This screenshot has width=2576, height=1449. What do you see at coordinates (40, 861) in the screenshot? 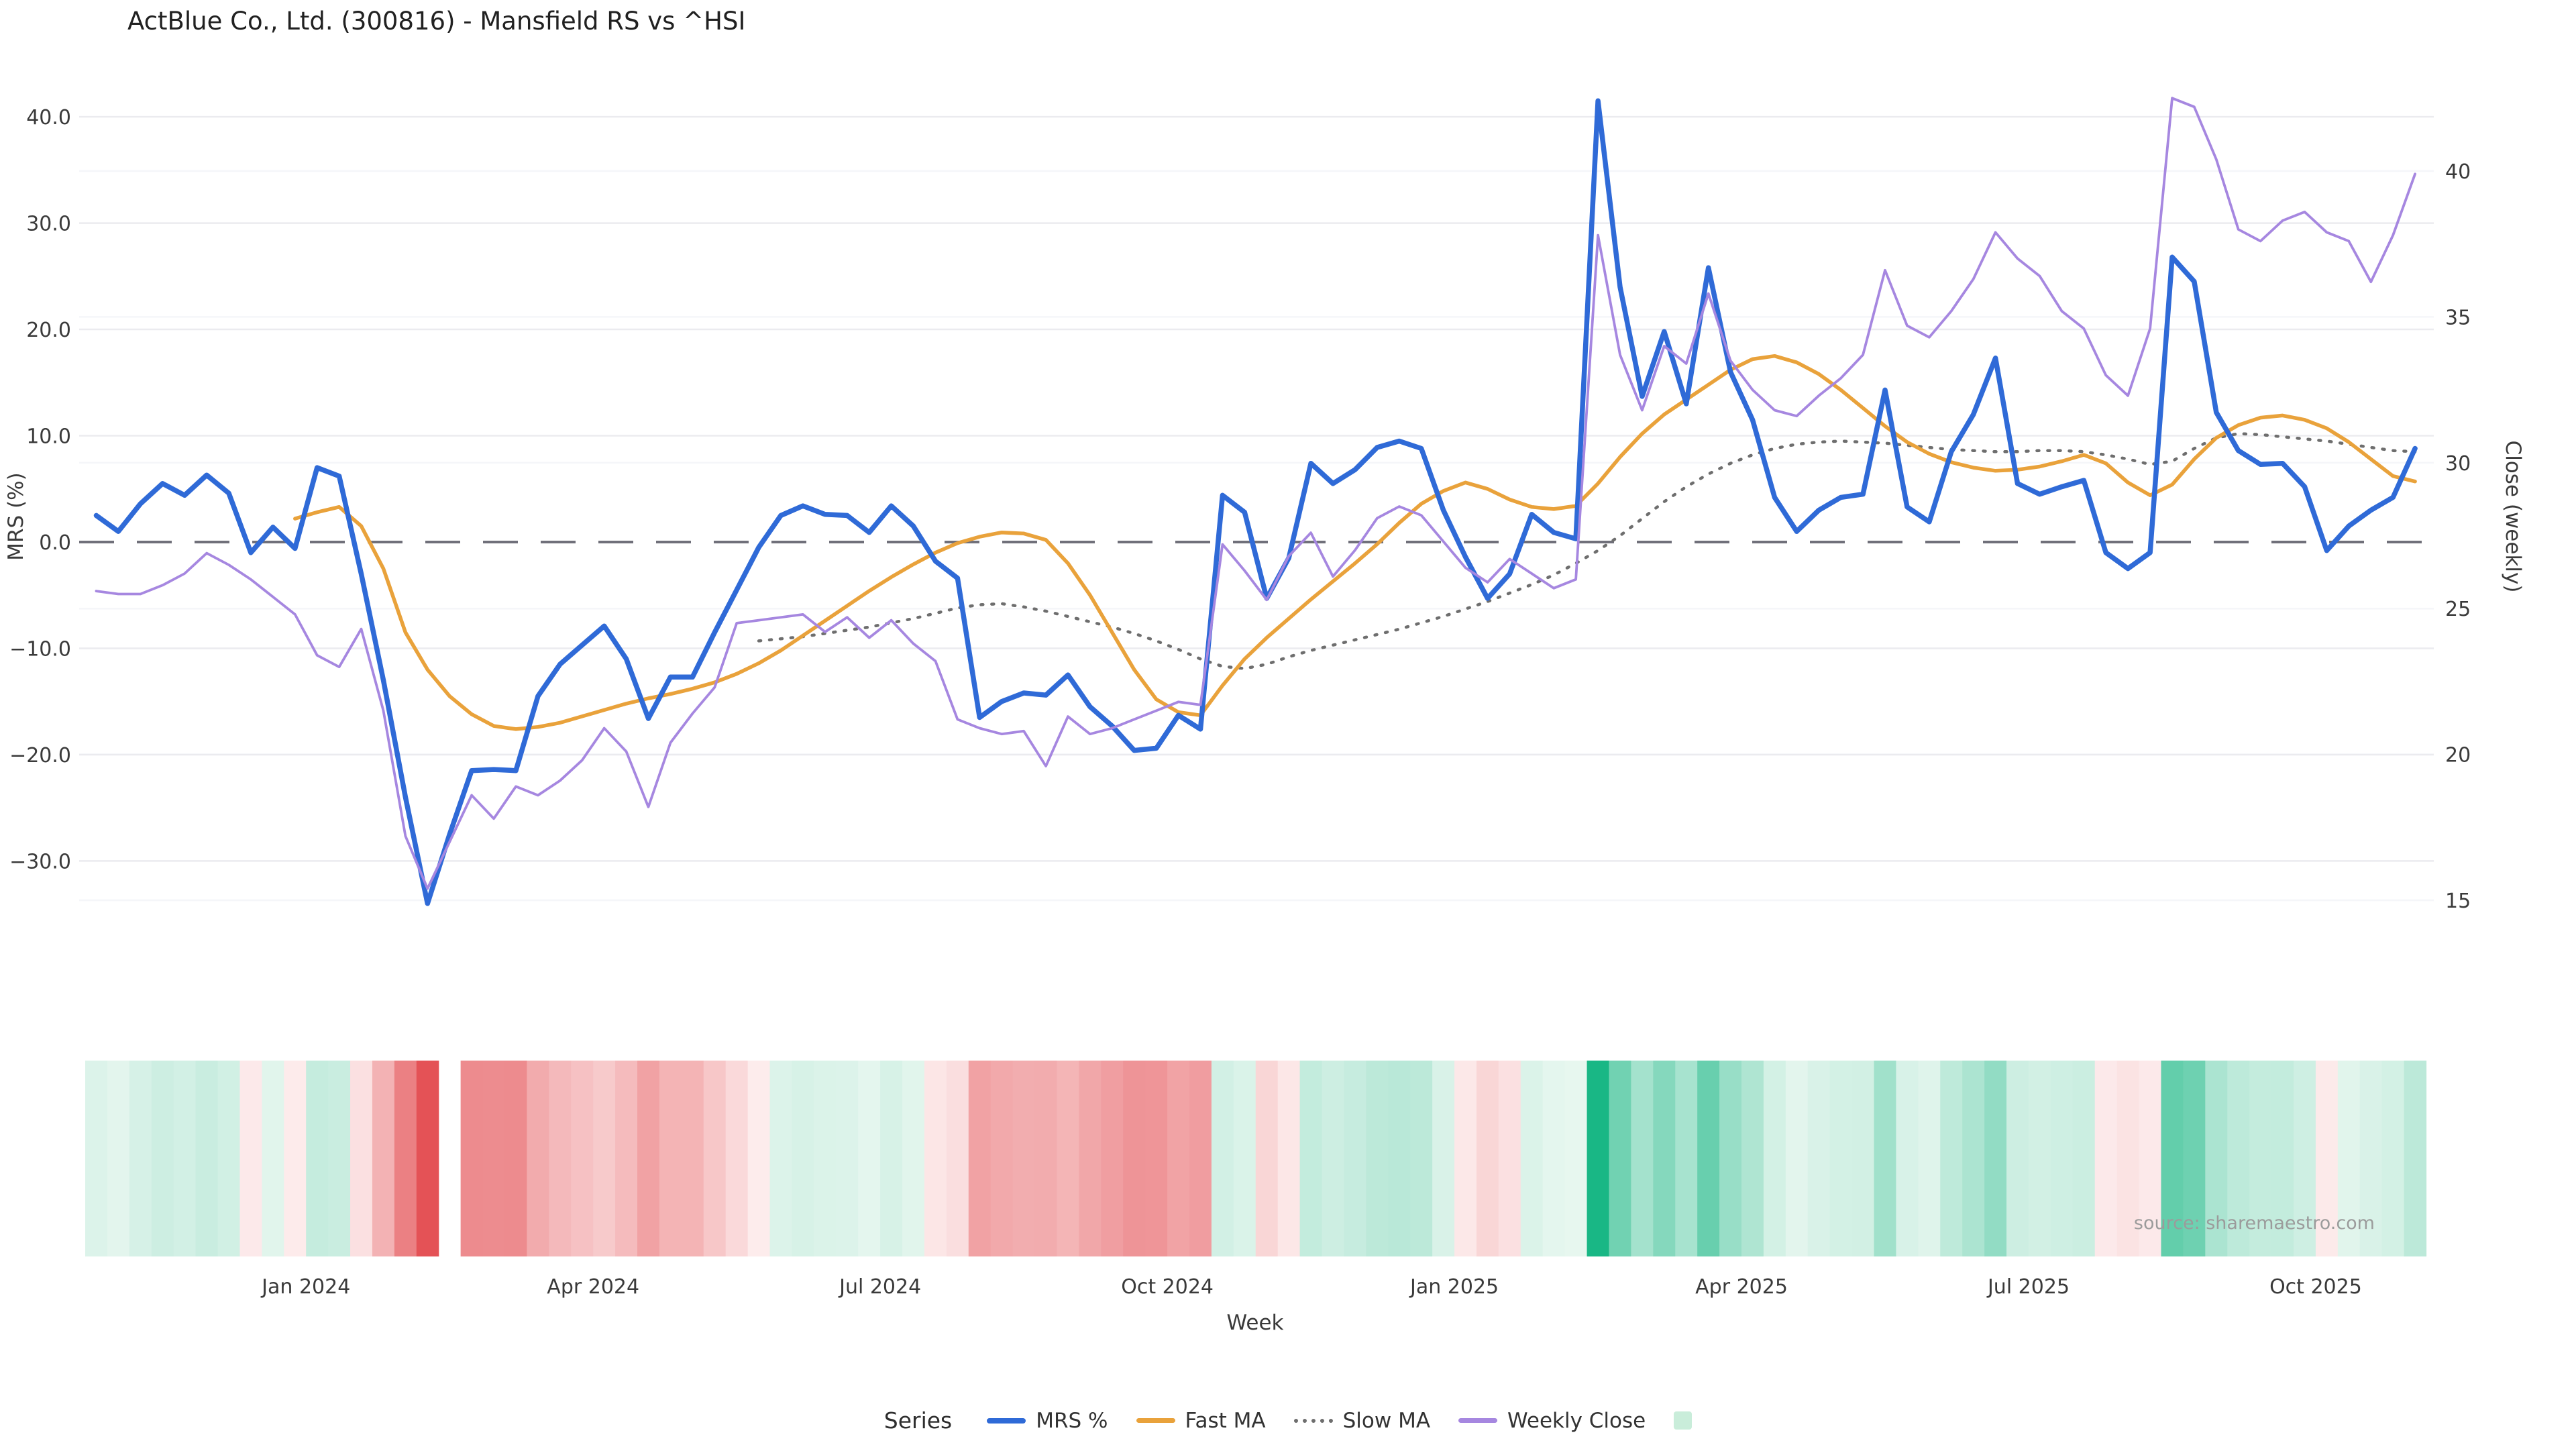
I see `y-left-tick-label: −30.0` at bounding box center [40, 861].